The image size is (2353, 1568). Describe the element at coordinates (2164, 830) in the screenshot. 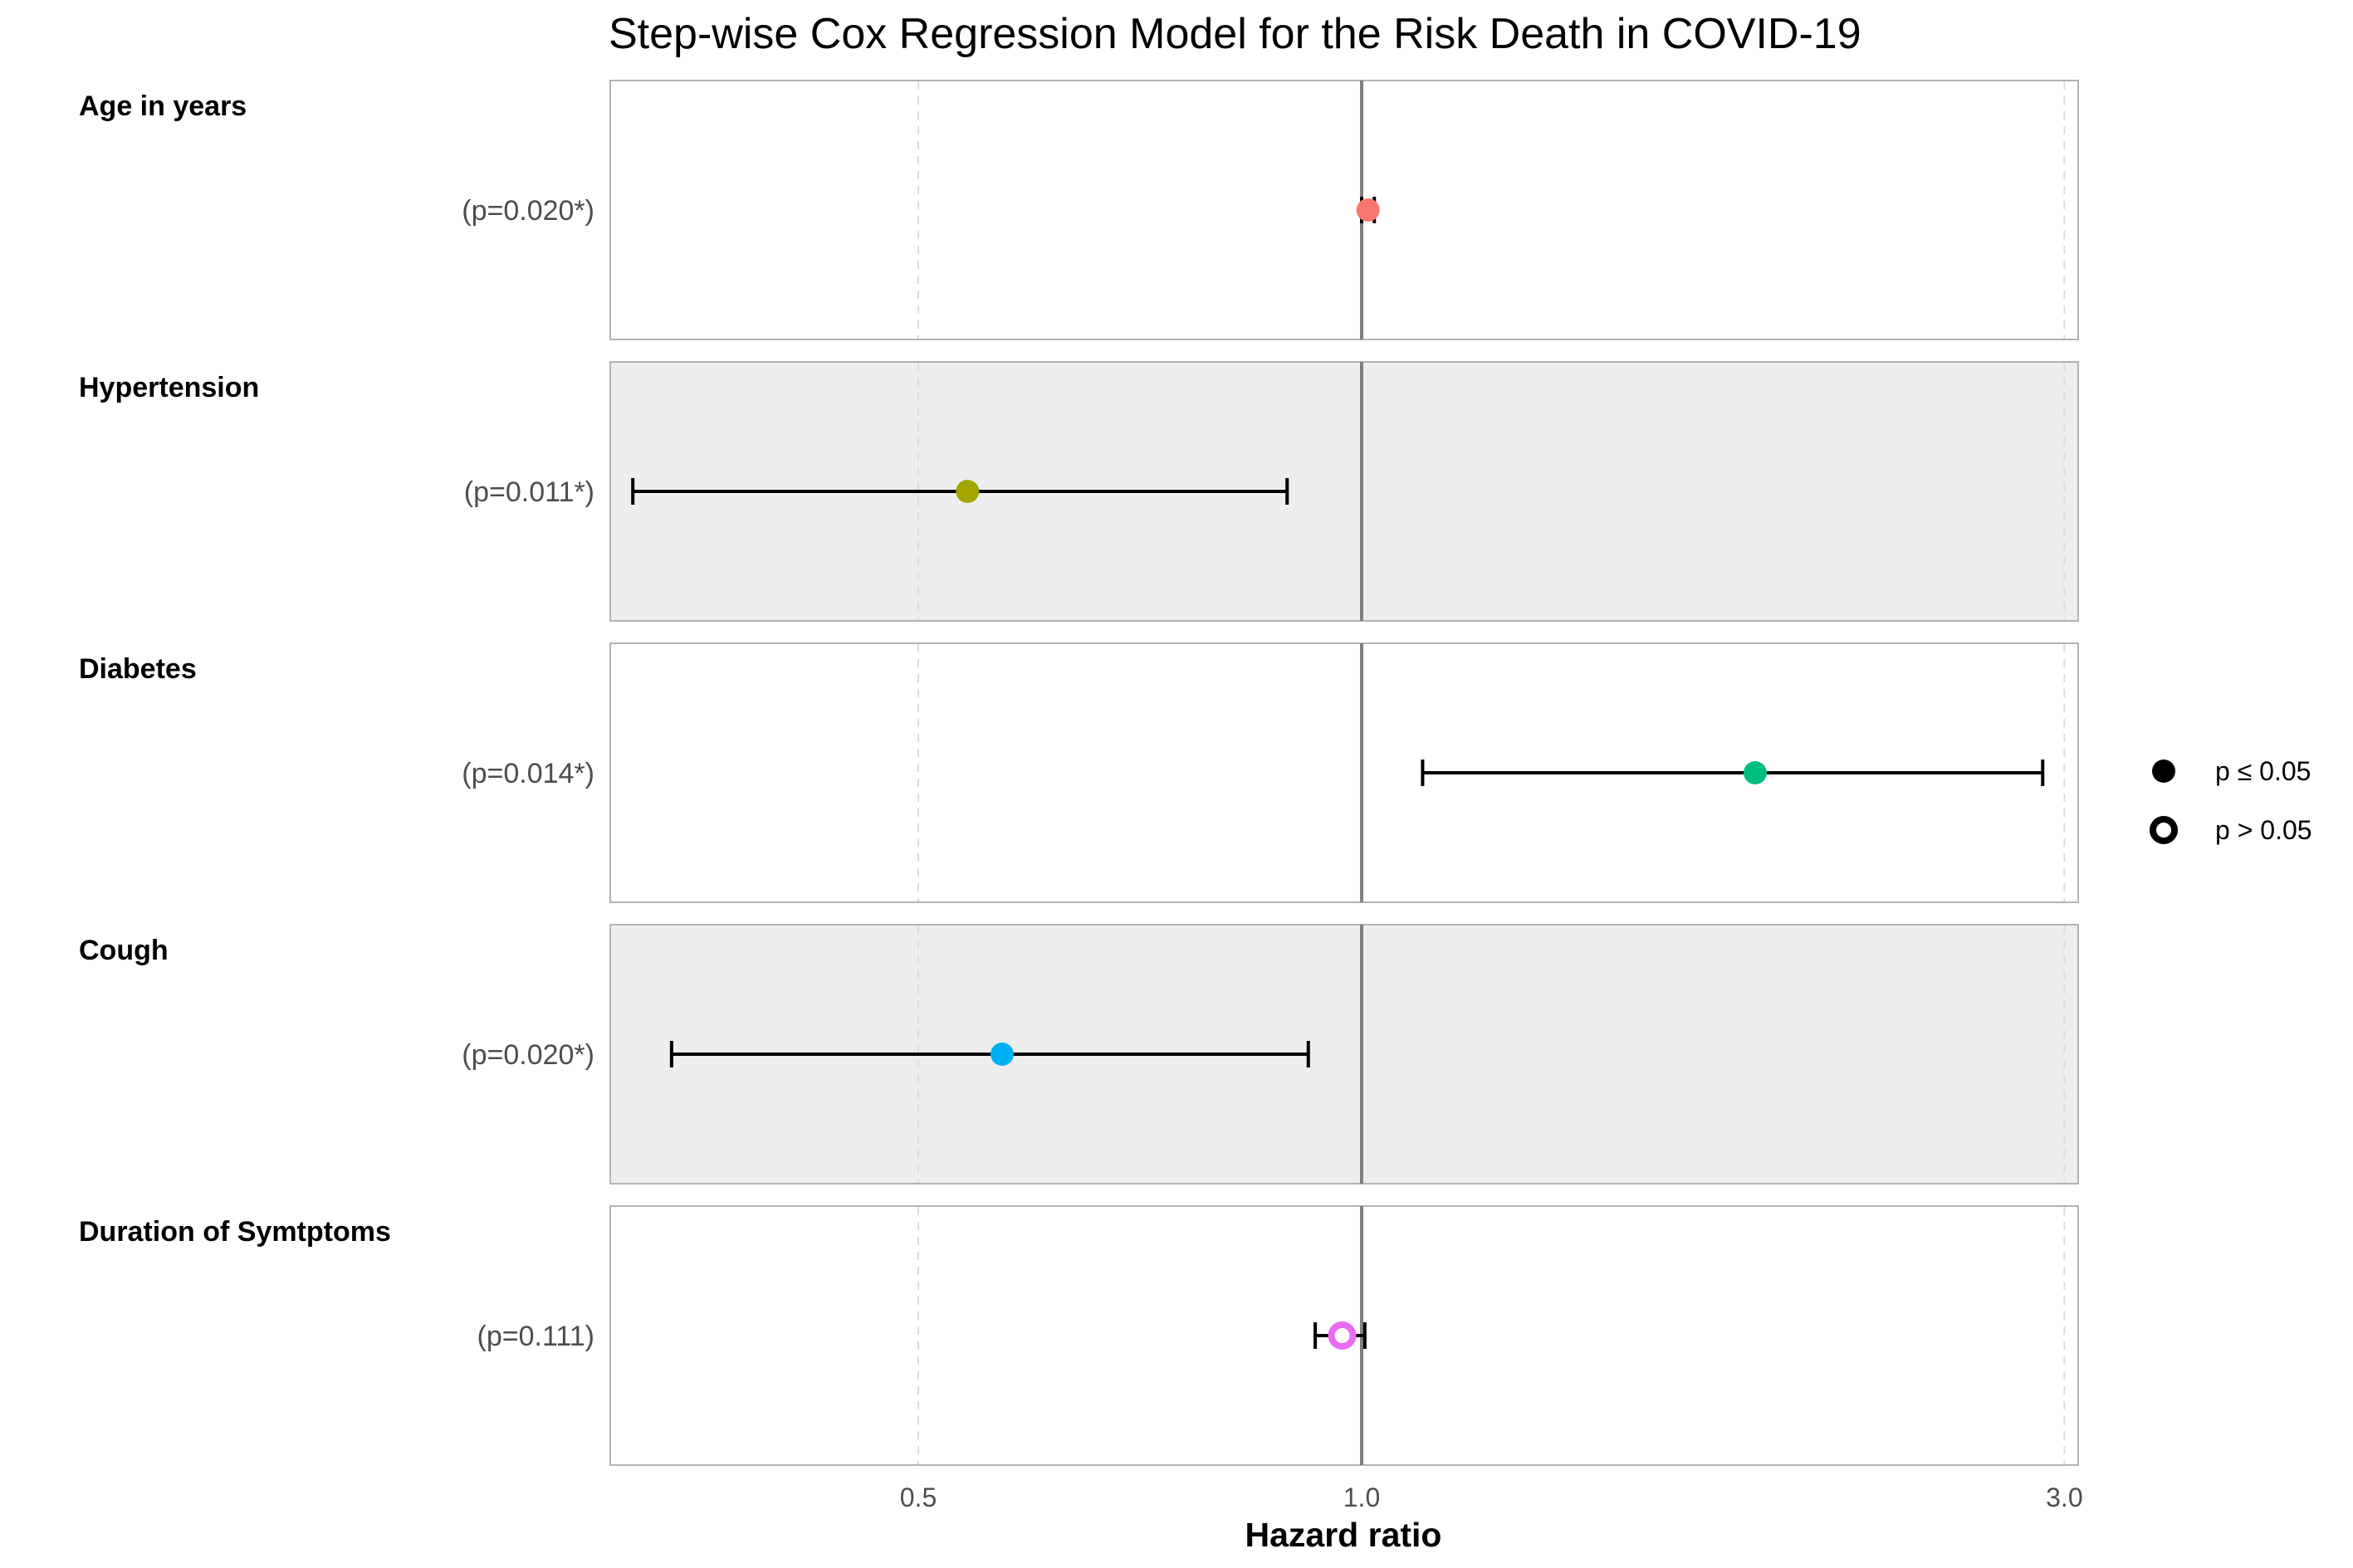

I see `legend-key-nonsignificant` at that location.